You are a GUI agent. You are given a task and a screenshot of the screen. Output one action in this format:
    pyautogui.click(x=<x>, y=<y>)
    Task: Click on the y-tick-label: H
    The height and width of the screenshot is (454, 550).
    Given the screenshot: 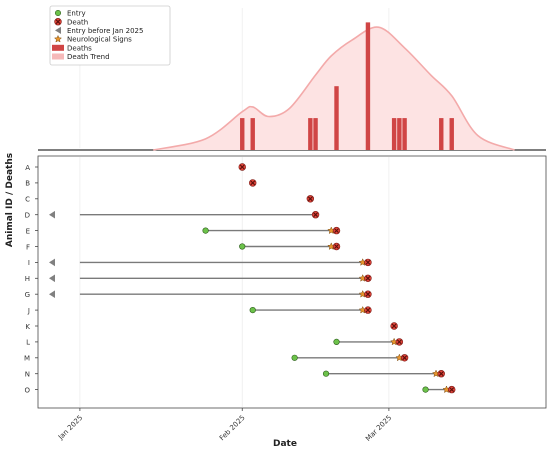 What is the action you would take?
    pyautogui.click(x=27, y=279)
    